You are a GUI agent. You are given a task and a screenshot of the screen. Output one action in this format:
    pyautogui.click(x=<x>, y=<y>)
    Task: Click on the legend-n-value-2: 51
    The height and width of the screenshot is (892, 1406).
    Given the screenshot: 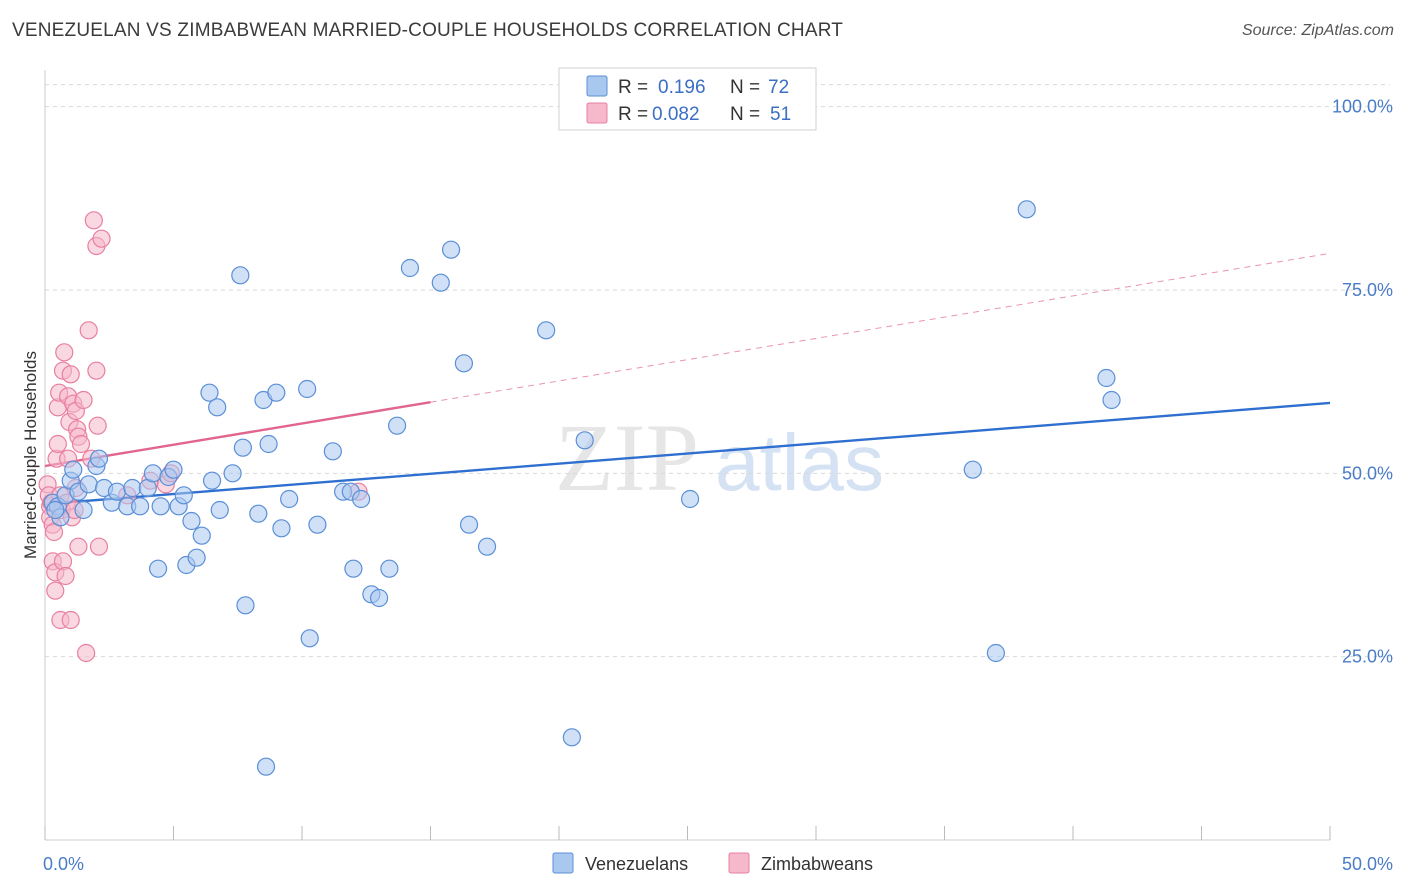 What is the action you would take?
    pyautogui.click(x=780, y=114)
    